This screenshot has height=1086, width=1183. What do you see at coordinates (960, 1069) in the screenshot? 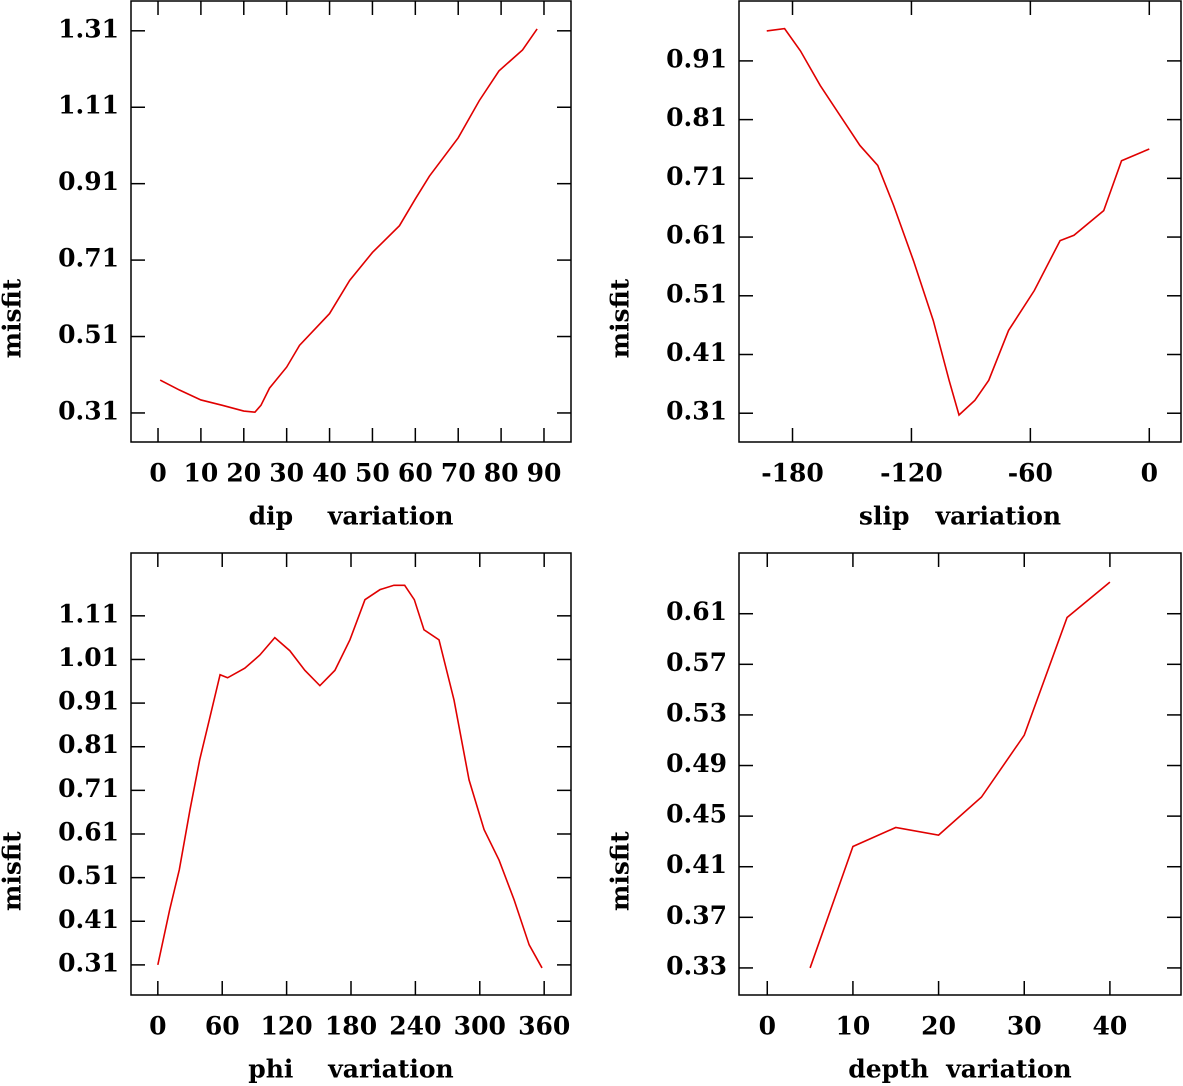
I see `x-axis-label: depth variation` at bounding box center [960, 1069].